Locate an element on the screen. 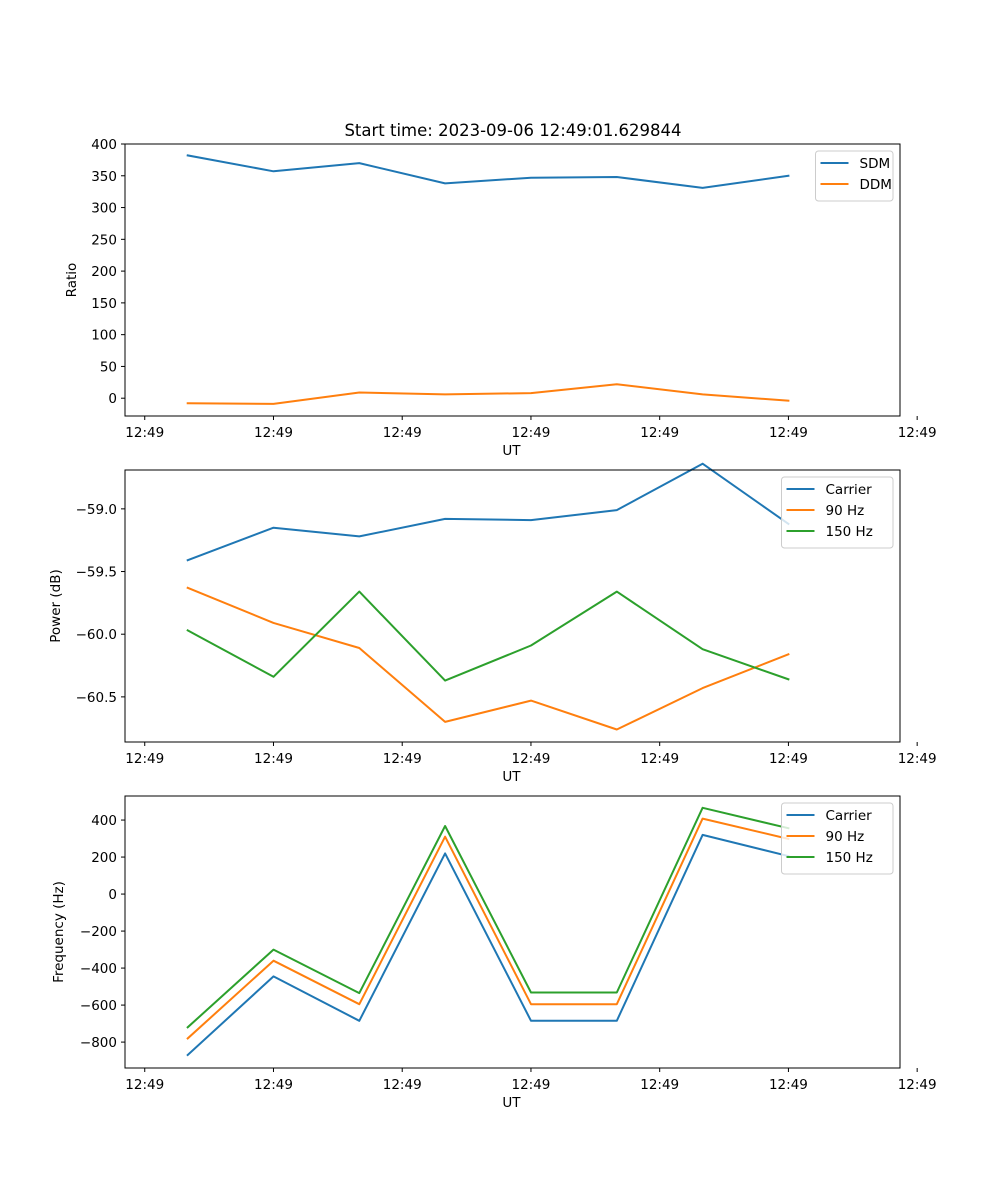 This screenshot has height=1200, width=1000. y-tick-label: −60.5 is located at coordinates (96, 698).